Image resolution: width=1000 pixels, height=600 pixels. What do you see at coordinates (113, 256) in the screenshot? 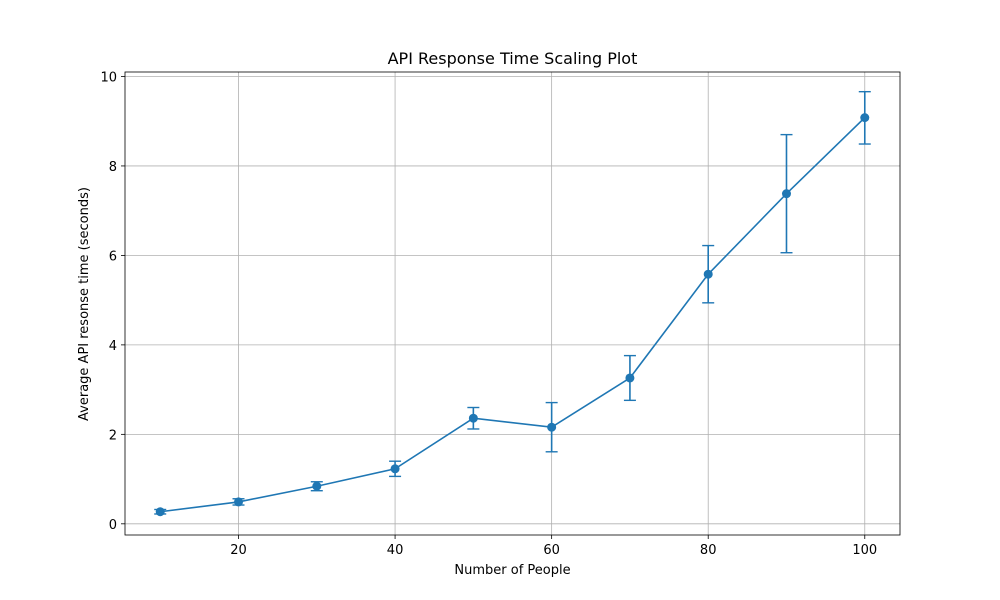
I see `y-tick-label: 6` at bounding box center [113, 256].